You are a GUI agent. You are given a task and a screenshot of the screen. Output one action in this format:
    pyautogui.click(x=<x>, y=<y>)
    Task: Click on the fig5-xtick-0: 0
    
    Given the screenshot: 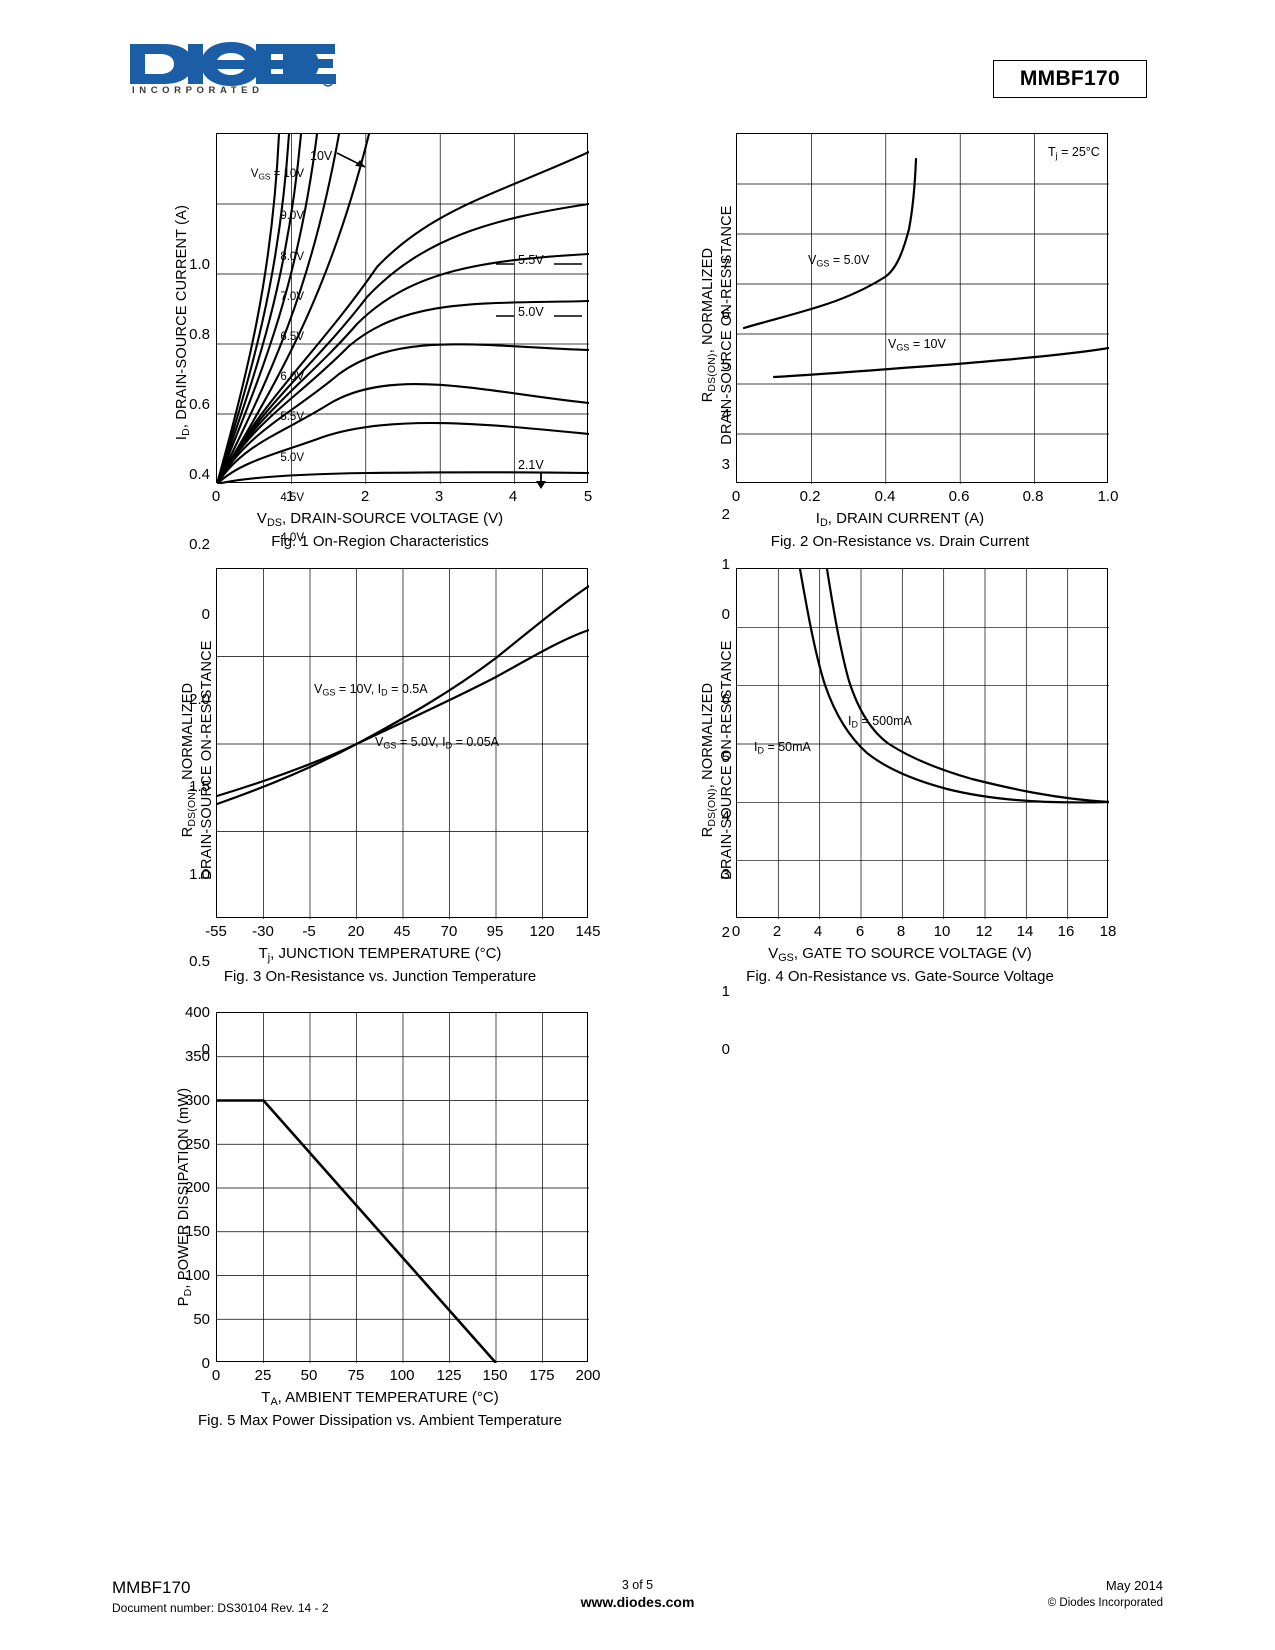 What is the action you would take?
    pyautogui.click(x=216, y=1375)
    